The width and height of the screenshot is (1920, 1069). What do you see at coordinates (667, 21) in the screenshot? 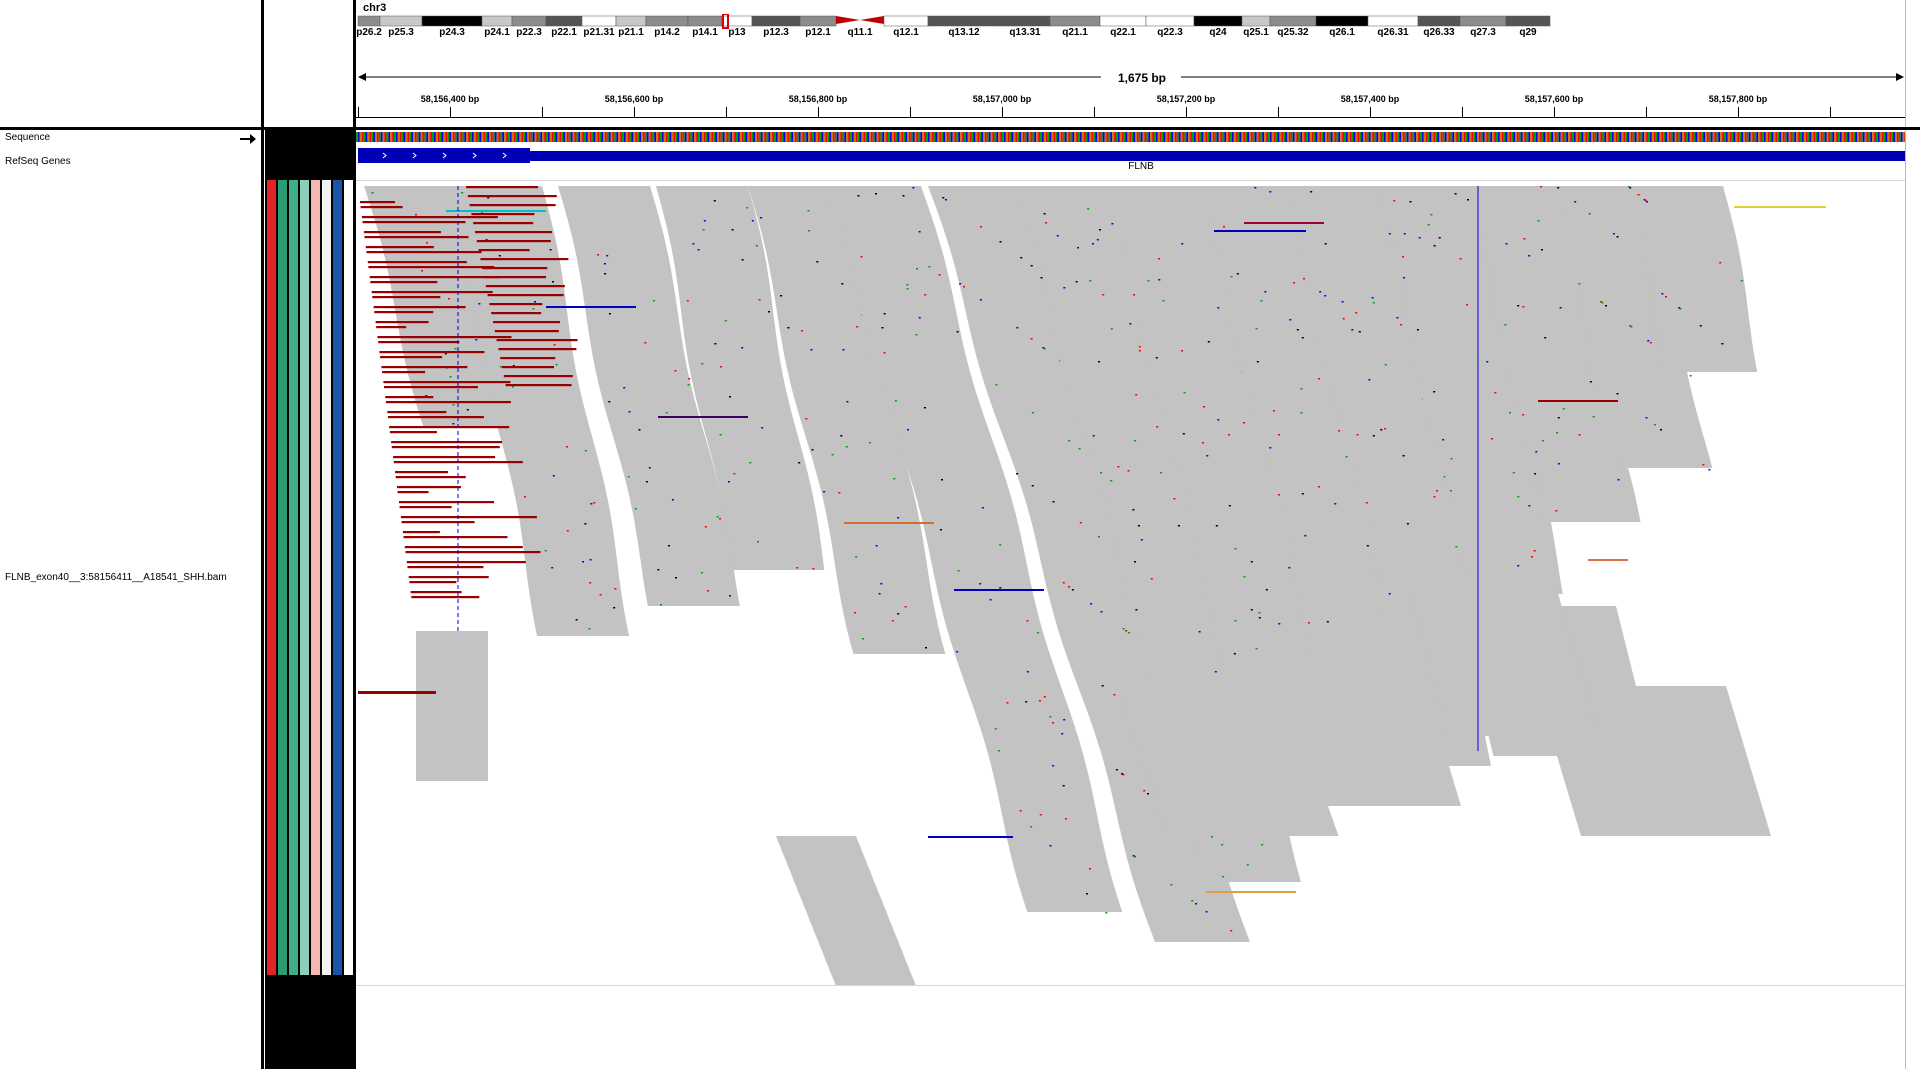
I see `cytoband-p14.2` at bounding box center [667, 21].